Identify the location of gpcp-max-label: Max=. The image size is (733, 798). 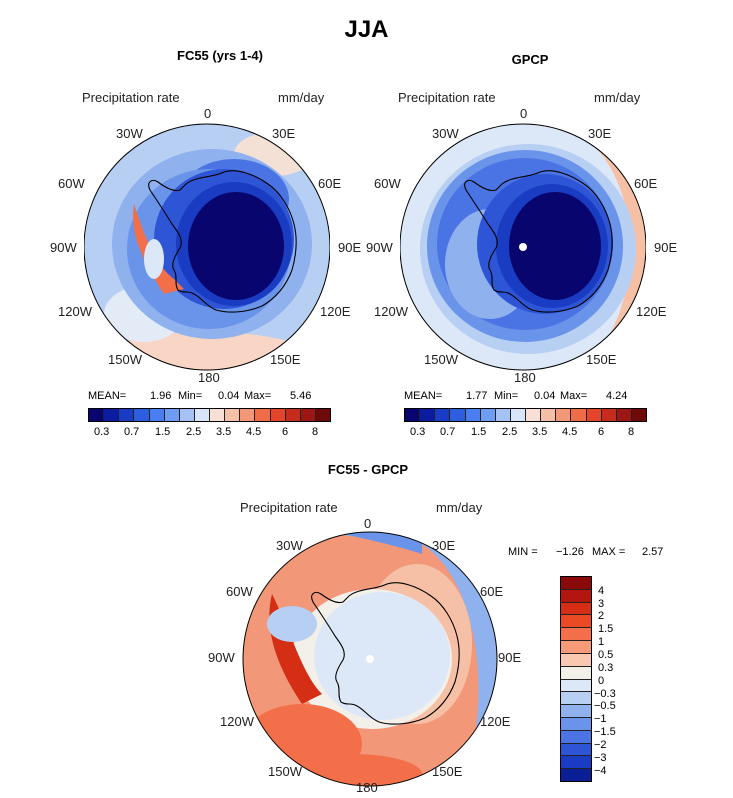
(574, 396).